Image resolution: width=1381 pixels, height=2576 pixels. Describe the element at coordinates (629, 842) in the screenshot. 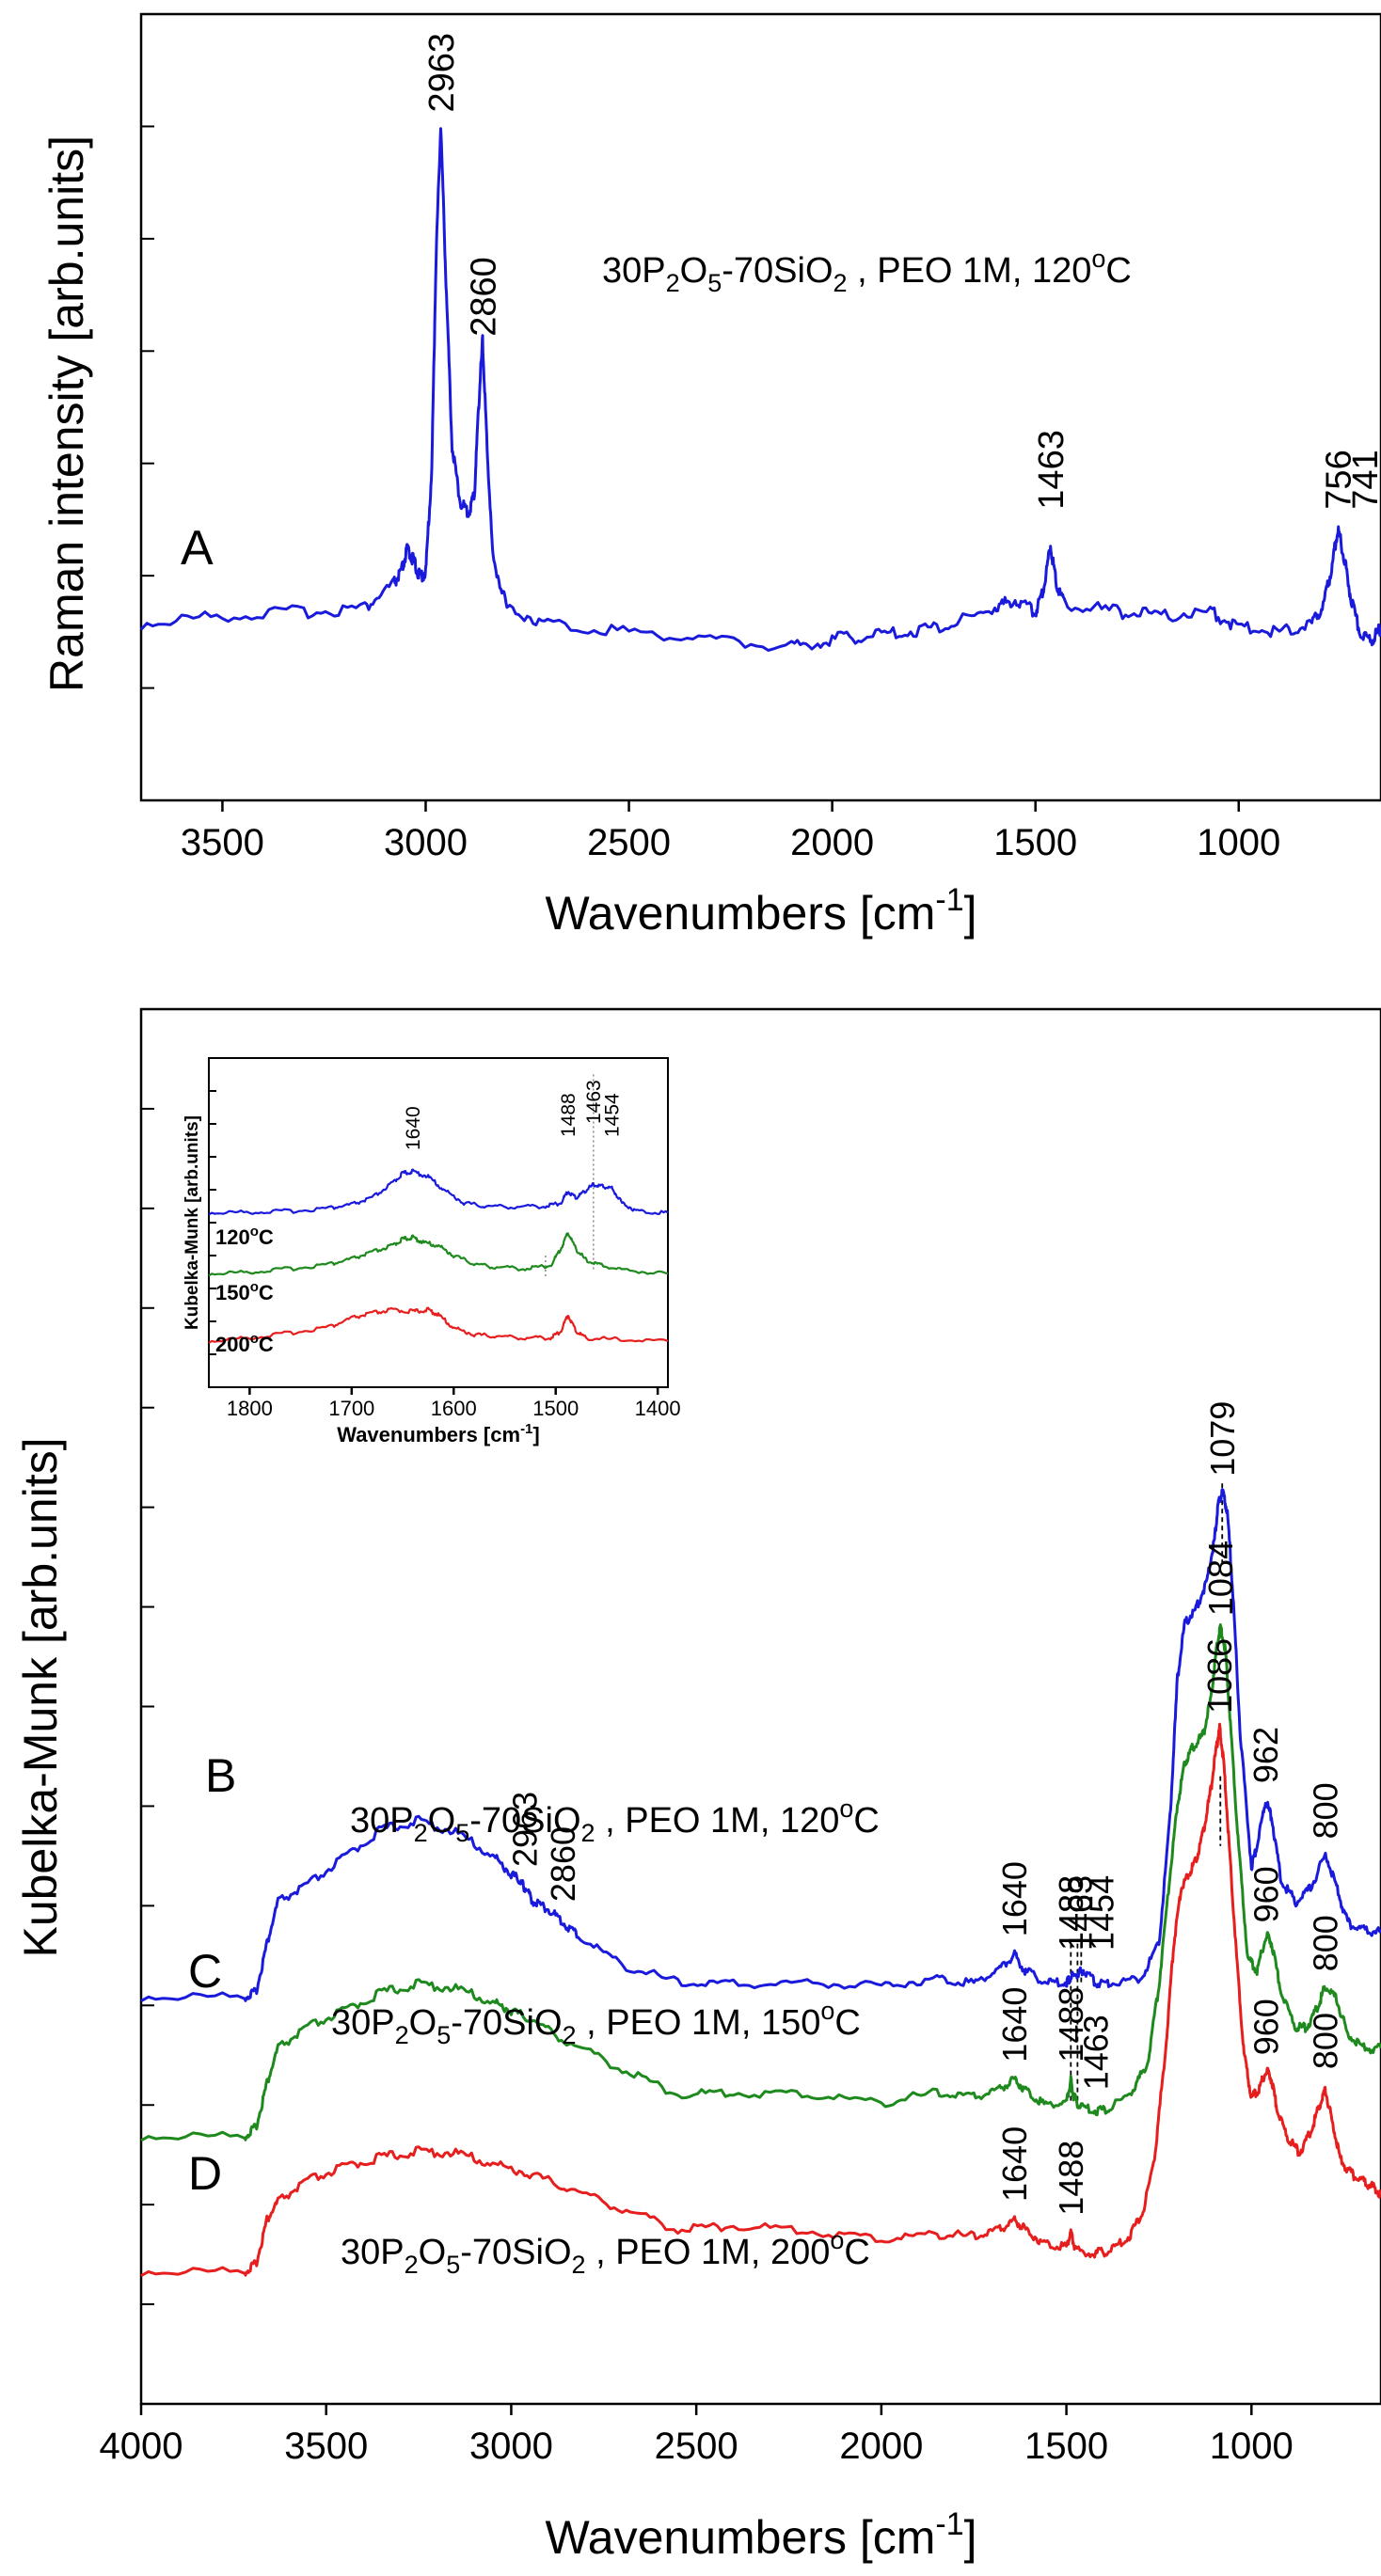

I see `panel-a-x-tick-label: 2500` at that location.